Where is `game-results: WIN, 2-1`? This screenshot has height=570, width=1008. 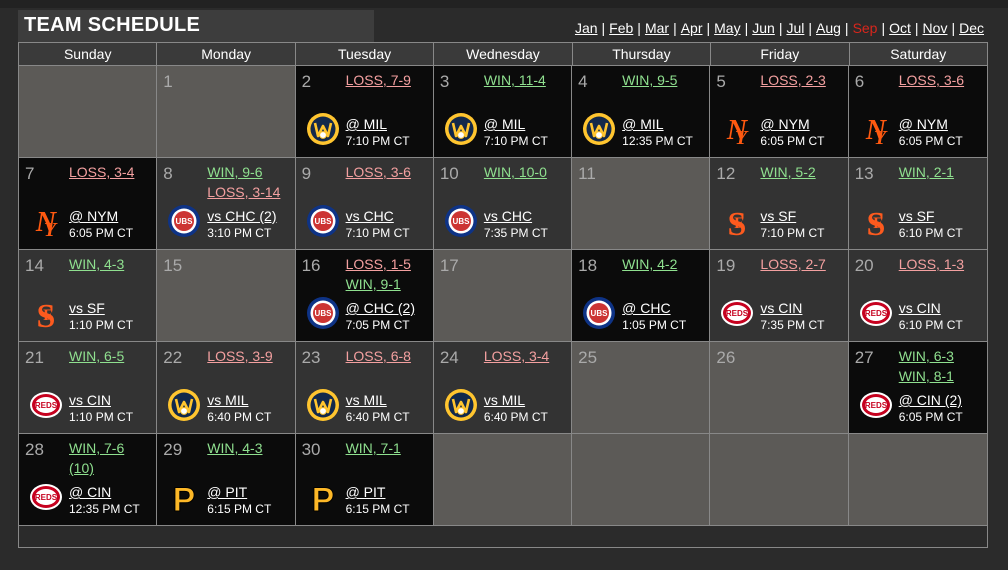
game-results: WIN, 2-1 is located at coordinates (926, 172).